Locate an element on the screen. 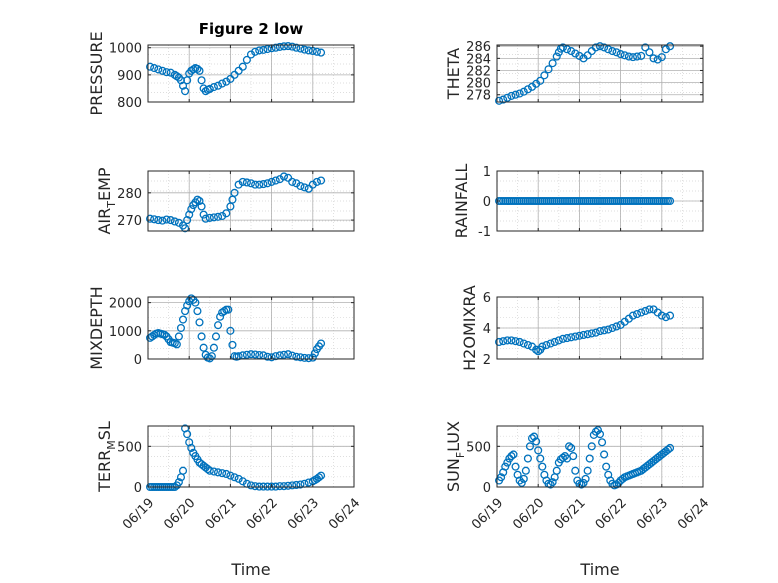  y-axis-label: THETA is located at coordinates (453, 74).